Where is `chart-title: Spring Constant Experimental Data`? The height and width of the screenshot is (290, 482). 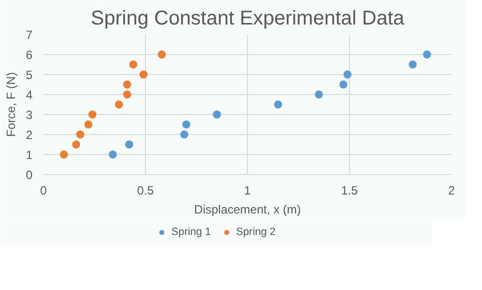
chart-title: Spring Constant Experimental Data is located at coordinates (248, 19).